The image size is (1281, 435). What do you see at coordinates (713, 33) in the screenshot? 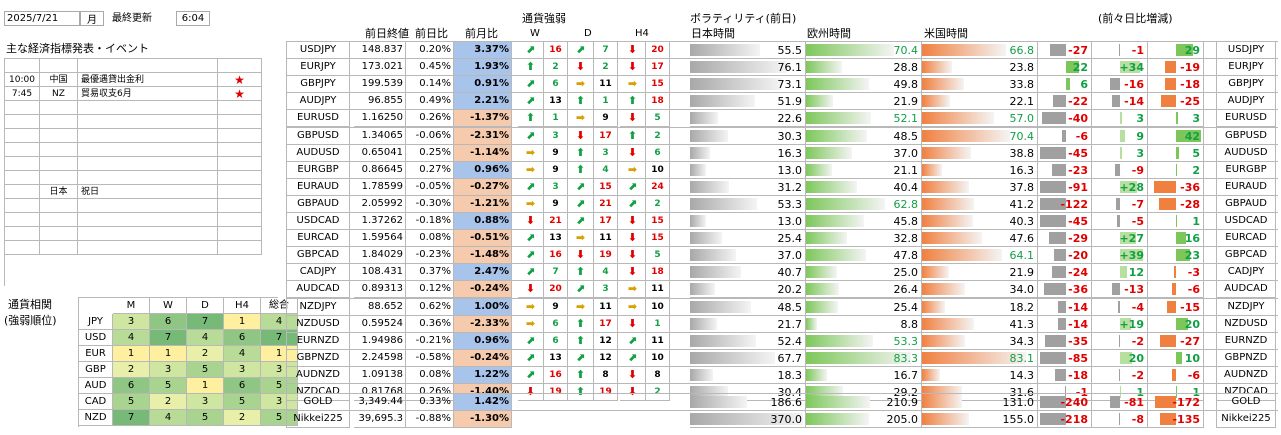
I see `tokyo-header: 日本時間` at bounding box center [713, 33].